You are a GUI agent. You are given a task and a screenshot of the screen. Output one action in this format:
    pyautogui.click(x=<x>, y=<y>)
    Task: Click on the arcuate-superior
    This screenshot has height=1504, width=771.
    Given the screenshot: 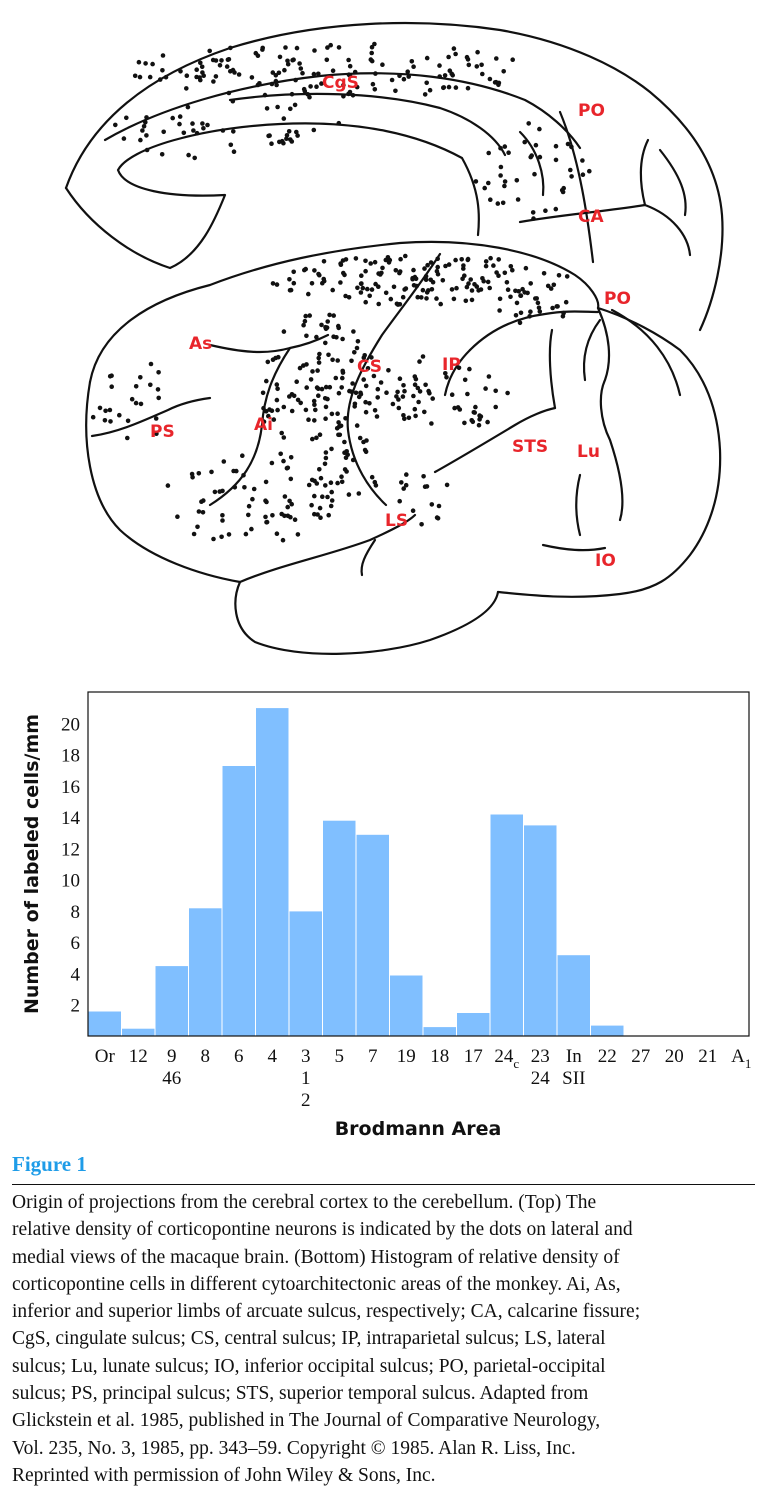 What is the action you would take?
    pyautogui.click(x=269, y=343)
    